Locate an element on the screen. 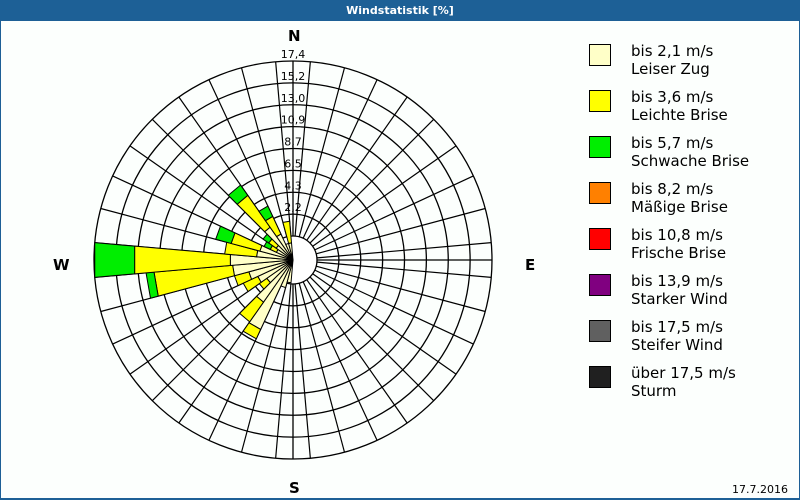 This screenshot has height=500, width=800. legend-label: Frische Brise is located at coordinates (679, 253).